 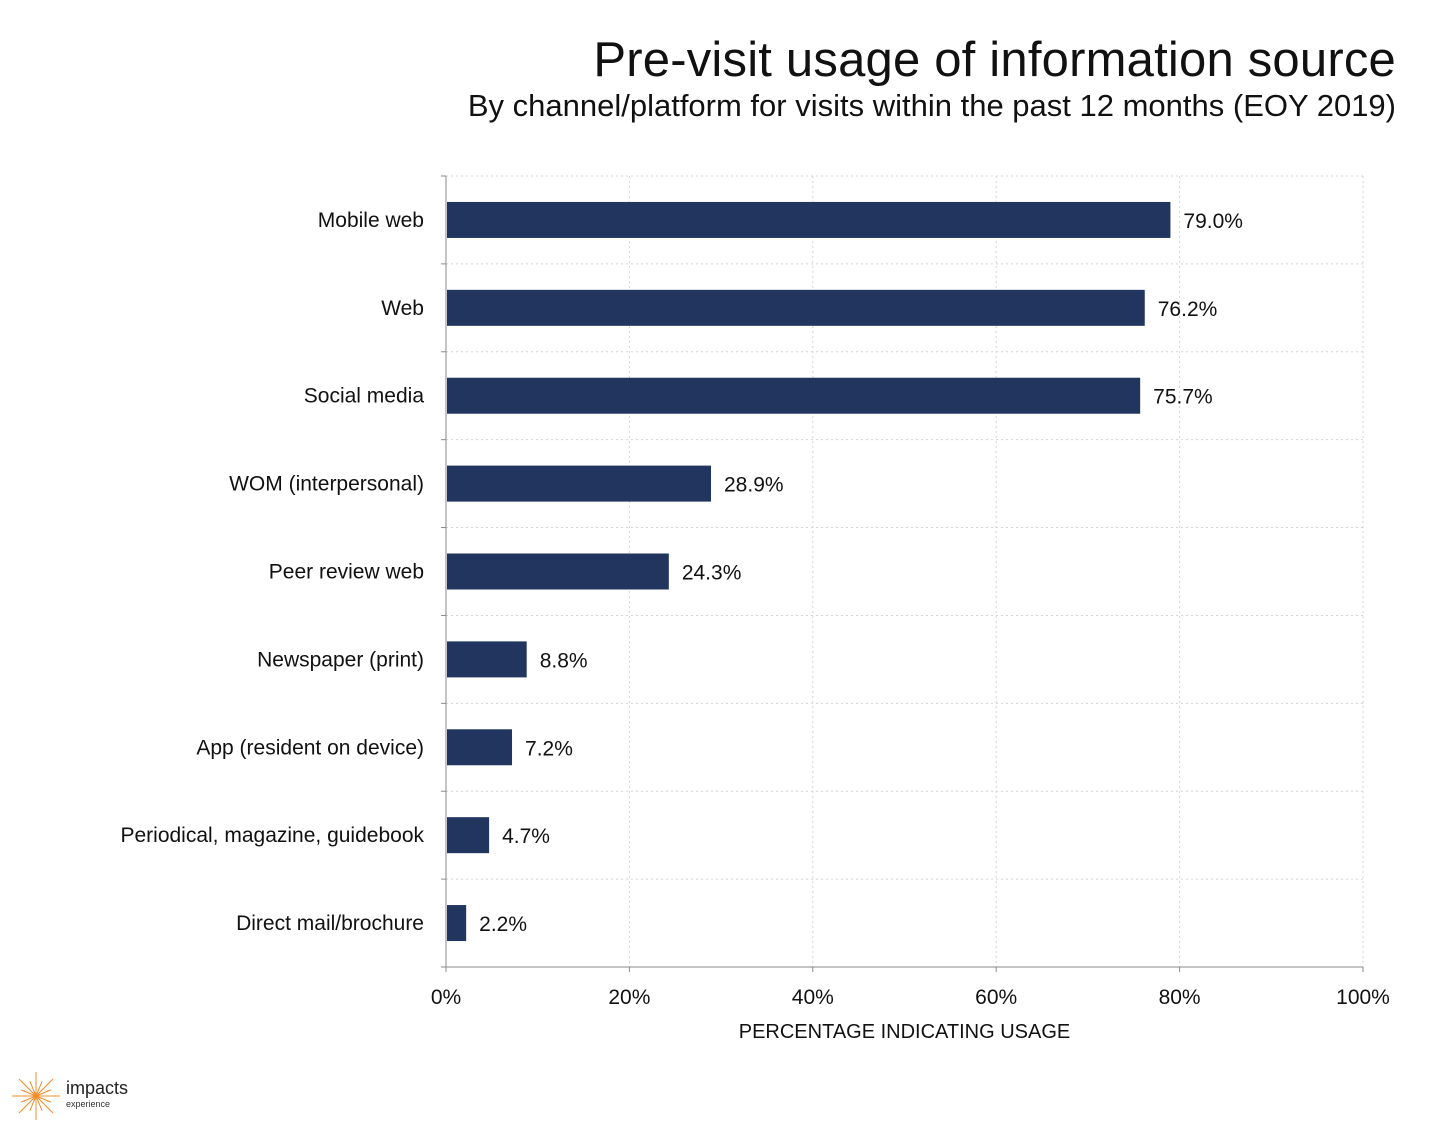 I want to click on x-tick-label: 100%, so click(x=1363, y=997).